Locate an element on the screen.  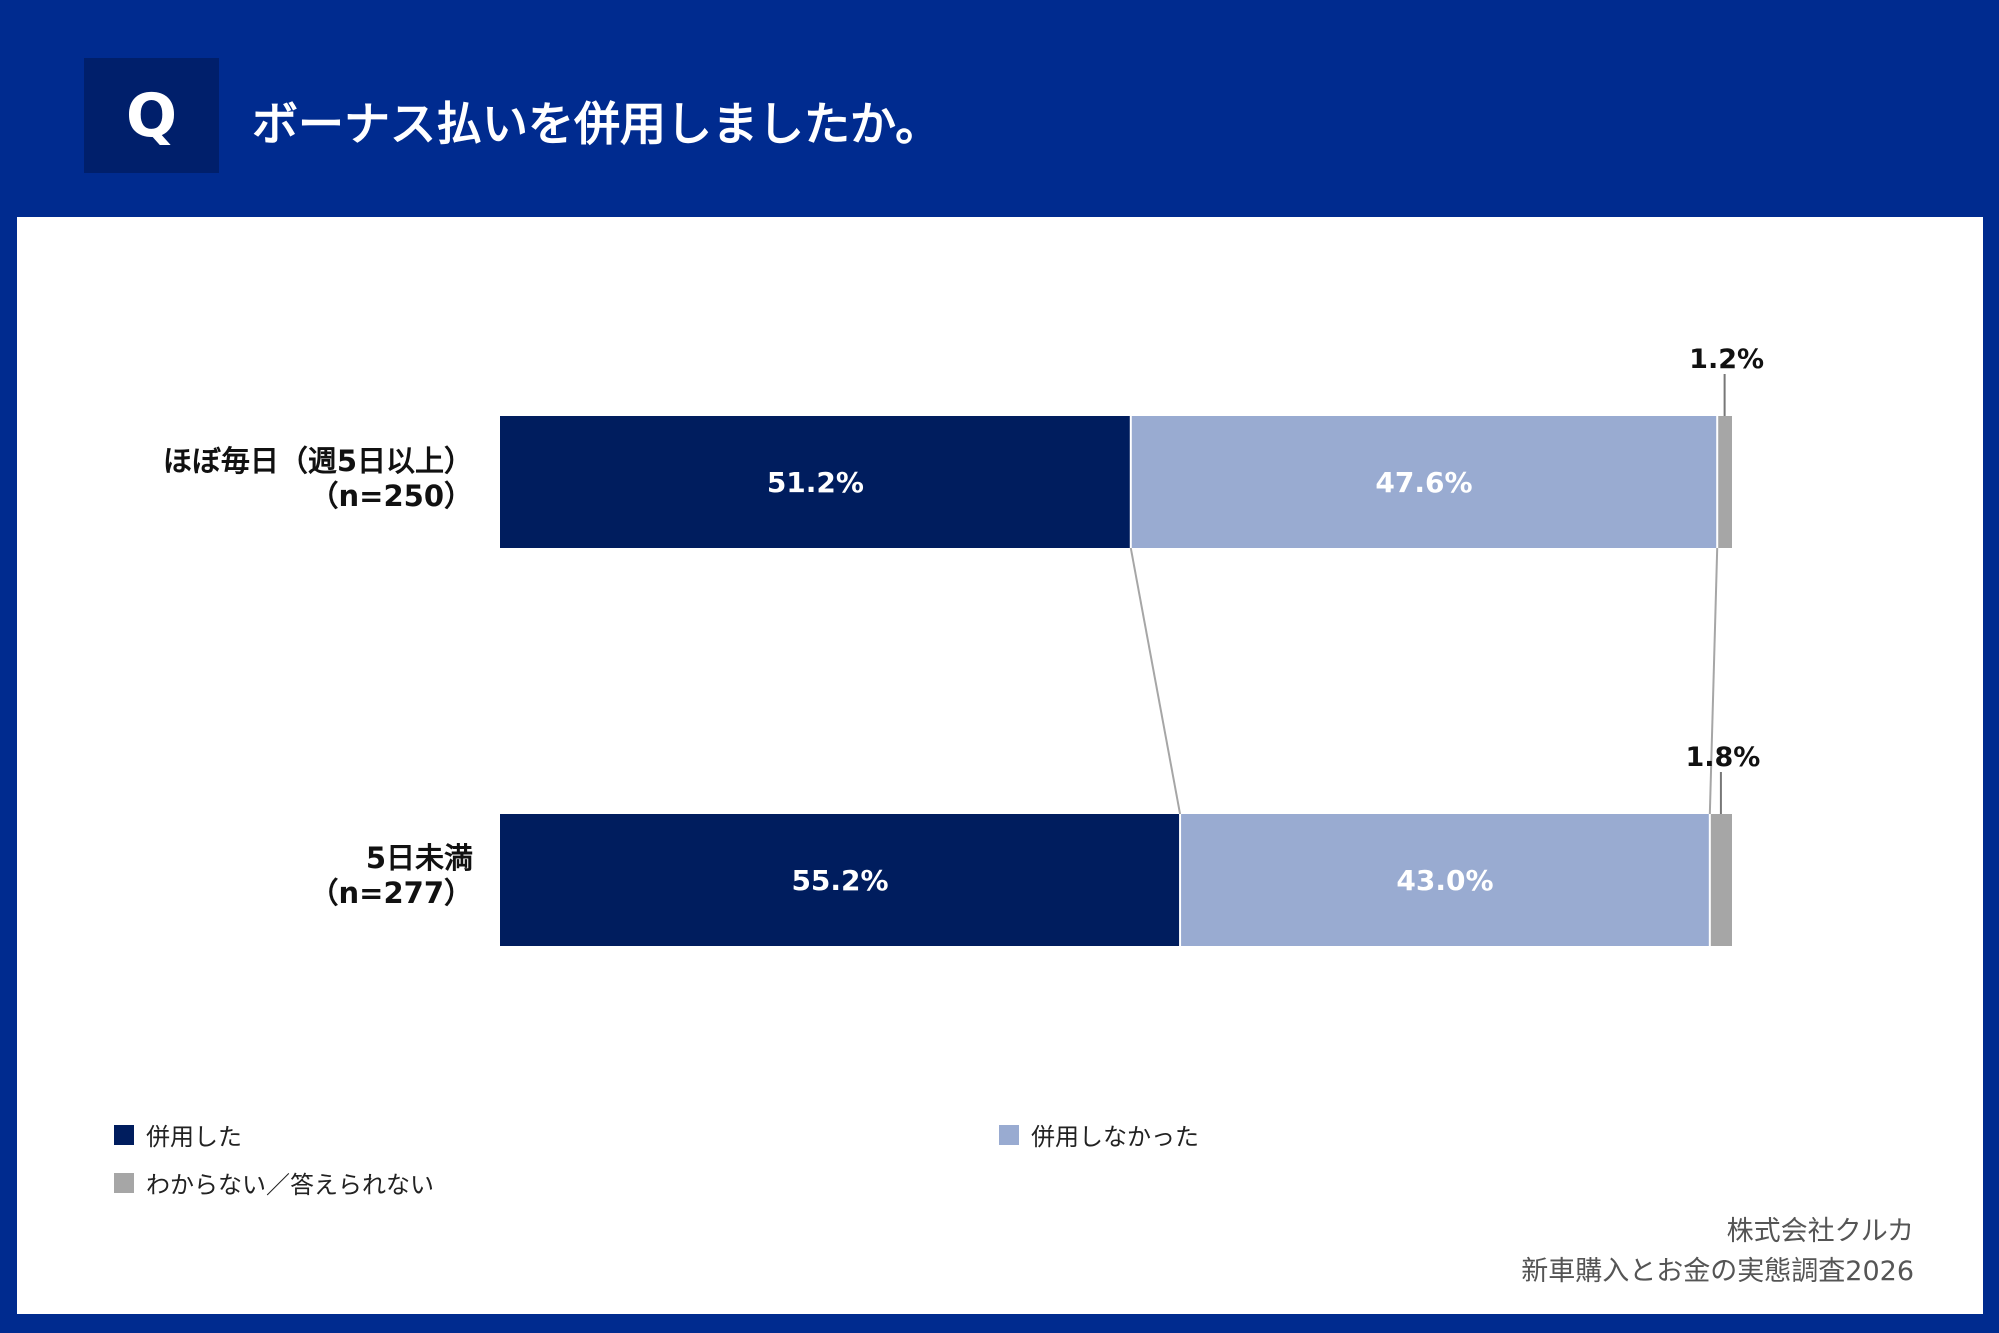
connector-line-used is located at coordinates (1155, 681).